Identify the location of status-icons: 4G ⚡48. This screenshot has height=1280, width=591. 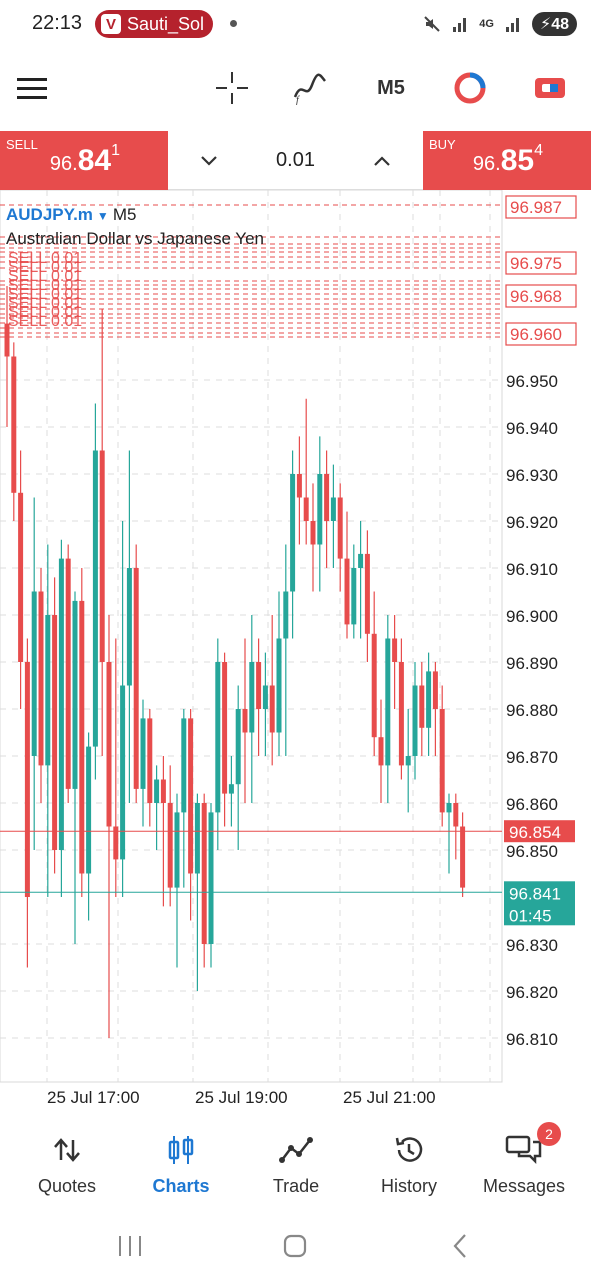
(500, 24).